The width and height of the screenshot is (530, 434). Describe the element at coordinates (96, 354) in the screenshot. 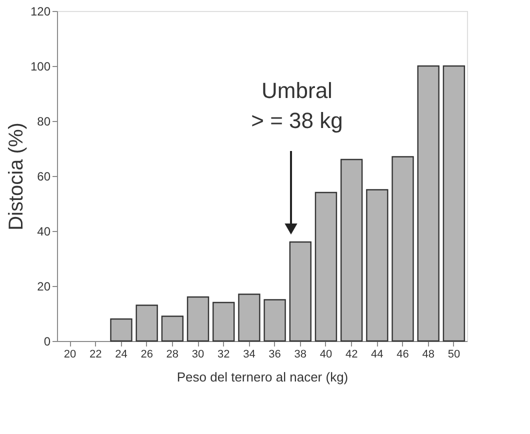

I see `x-tick-label: 22` at that location.